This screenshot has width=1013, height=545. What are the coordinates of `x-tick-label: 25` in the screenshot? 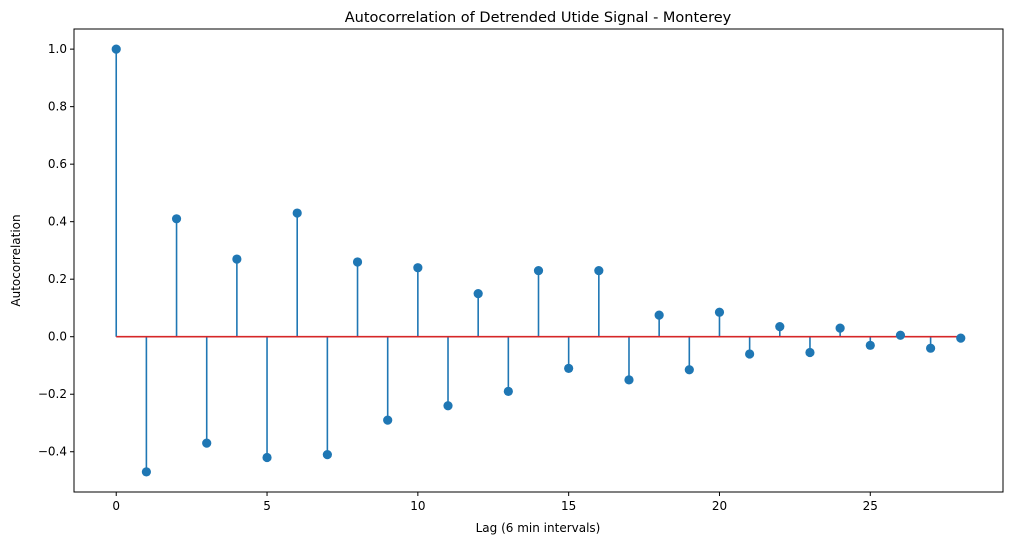 It's located at (870, 506).